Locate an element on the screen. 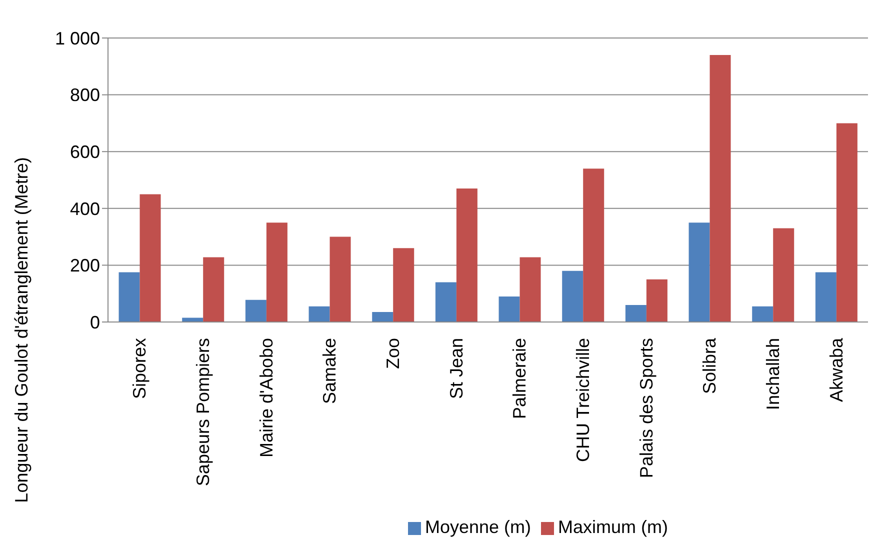 This screenshot has width=881, height=540. y-tick-label: 0 is located at coordinates (95, 322).